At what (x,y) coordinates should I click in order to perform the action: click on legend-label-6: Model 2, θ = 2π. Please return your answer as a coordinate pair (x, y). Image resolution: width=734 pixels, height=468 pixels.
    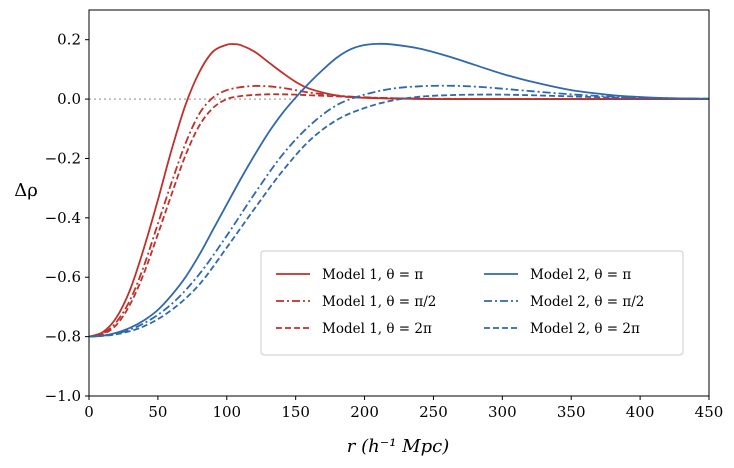
    Looking at the image, I should click on (585, 329).